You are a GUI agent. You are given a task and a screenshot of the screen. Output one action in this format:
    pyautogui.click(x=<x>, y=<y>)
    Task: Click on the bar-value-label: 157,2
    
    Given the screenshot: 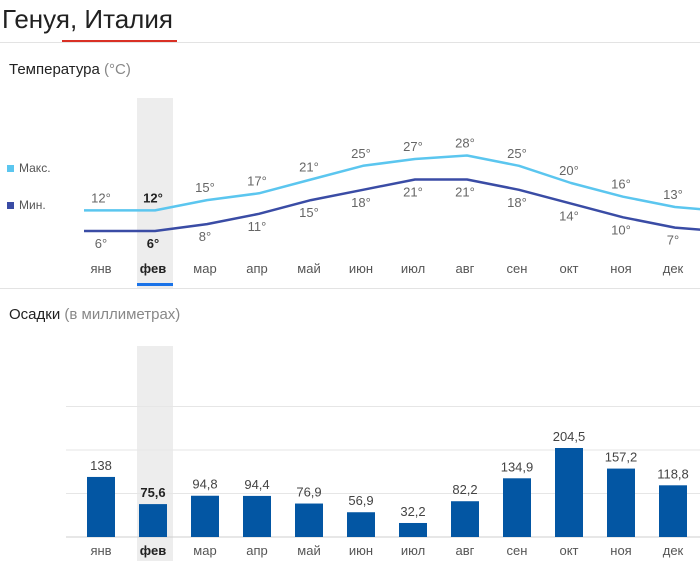 What is the action you would take?
    pyautogui.click(x=621, y=457)
    